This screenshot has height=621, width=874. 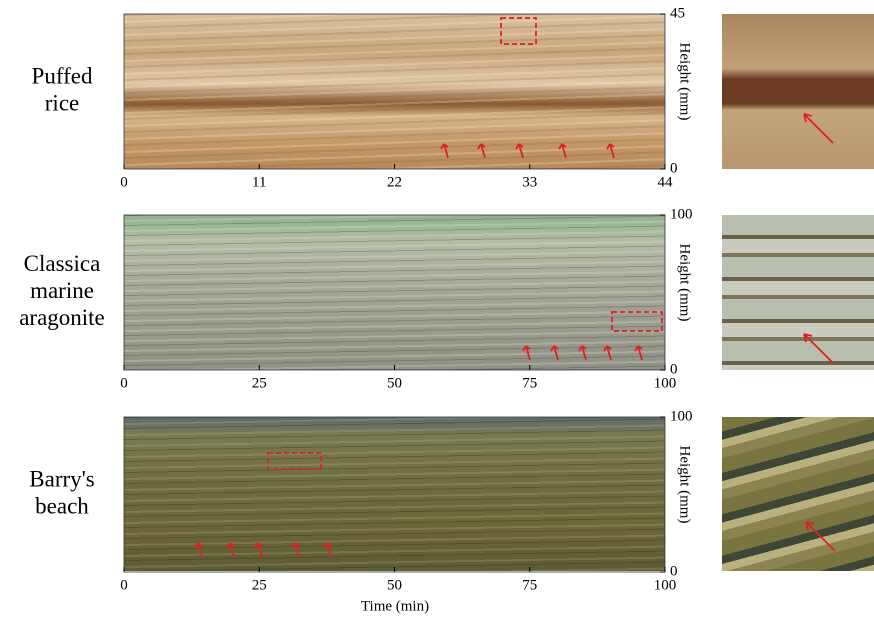 What do you see at coordinates (62, 75) in the screenshot?
I see `row-label: Puffed` at bounding box center [62, 75].